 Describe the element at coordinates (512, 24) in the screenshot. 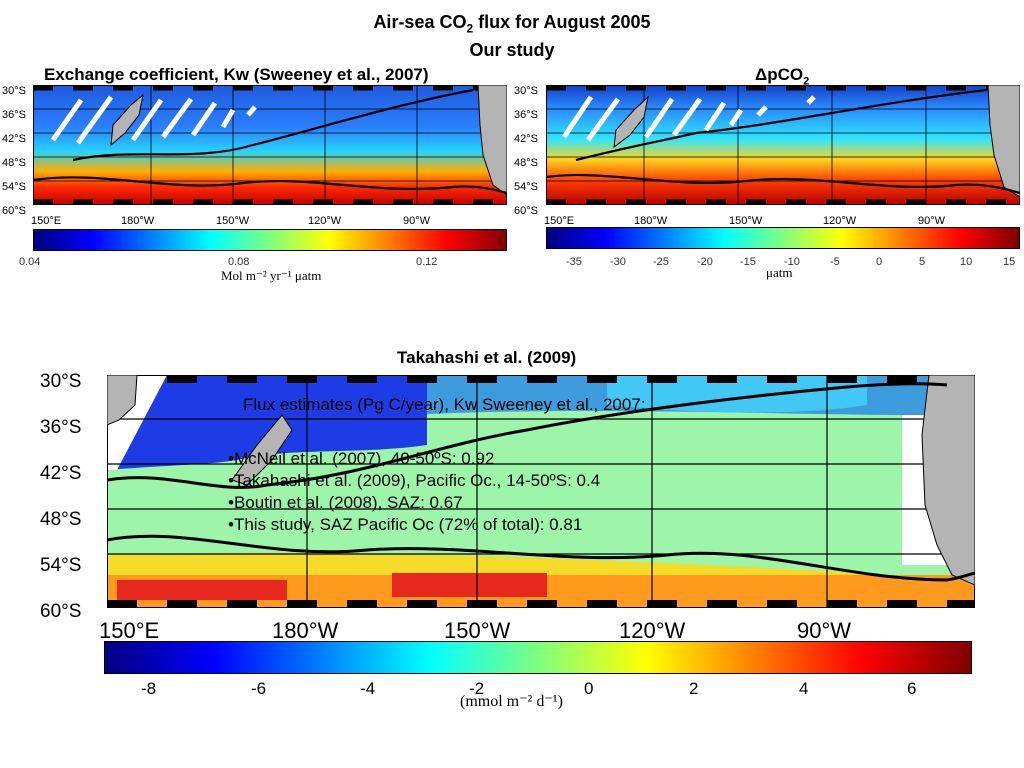

I see `slide-title: Air-sea CO2 flux for August 2005` at that location.